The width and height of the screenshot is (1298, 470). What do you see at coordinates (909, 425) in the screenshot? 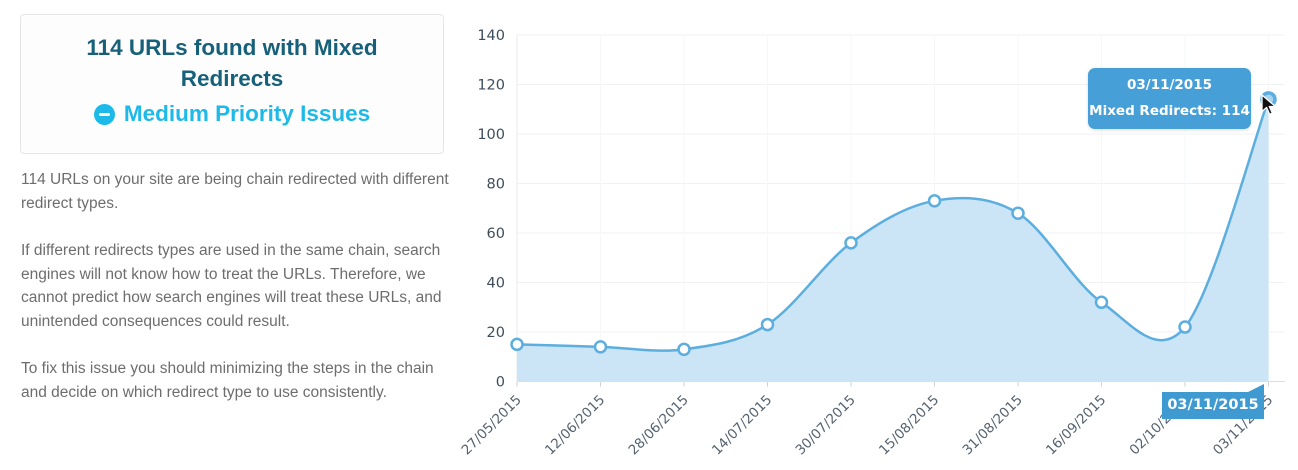
I see `x-axis-label: 15/08/2015` at bounding box center [909, 425].